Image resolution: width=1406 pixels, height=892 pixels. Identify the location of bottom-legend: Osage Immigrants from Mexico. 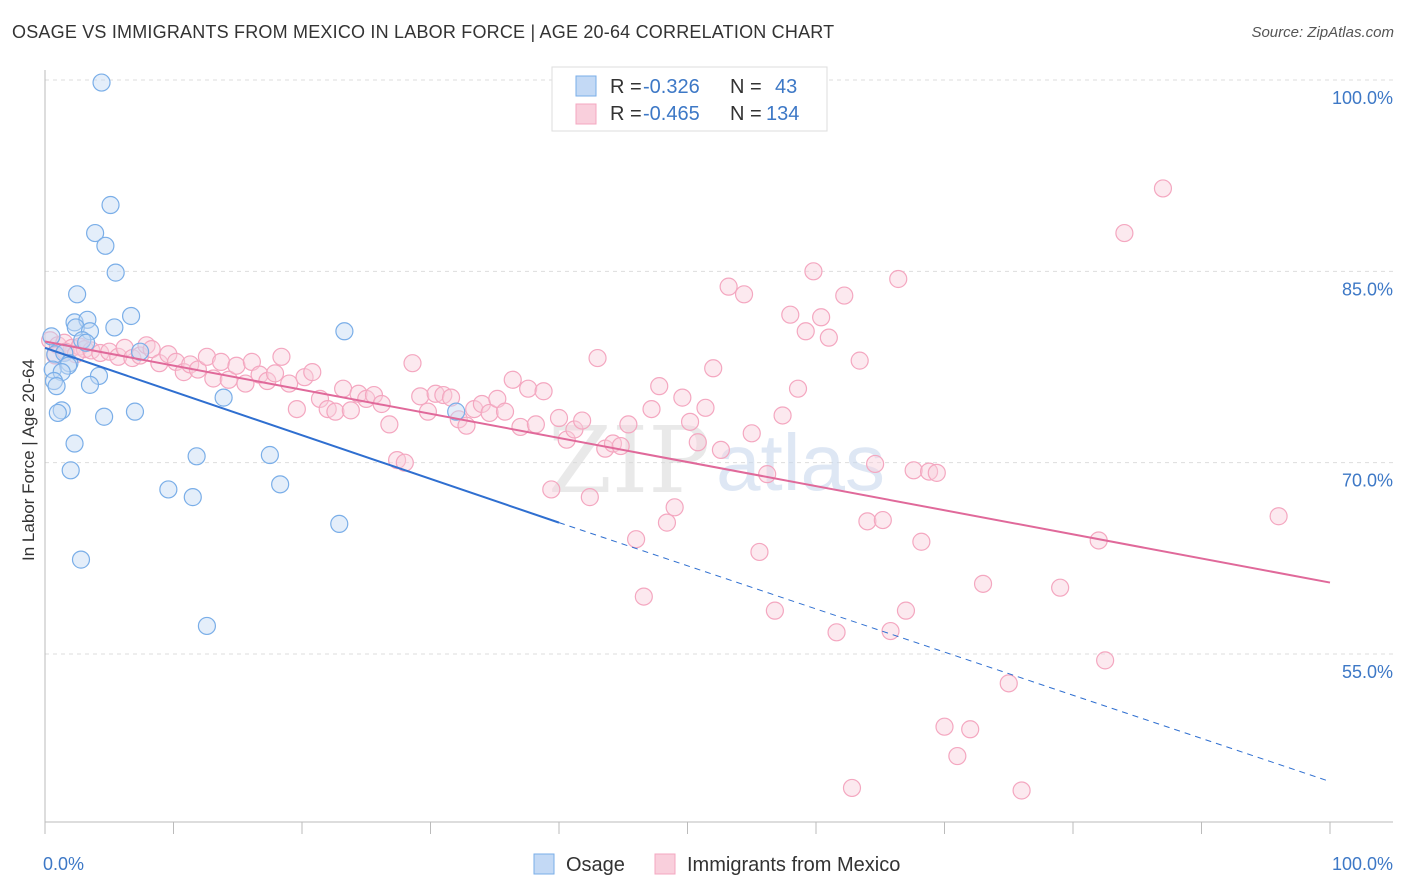
(716, 864).